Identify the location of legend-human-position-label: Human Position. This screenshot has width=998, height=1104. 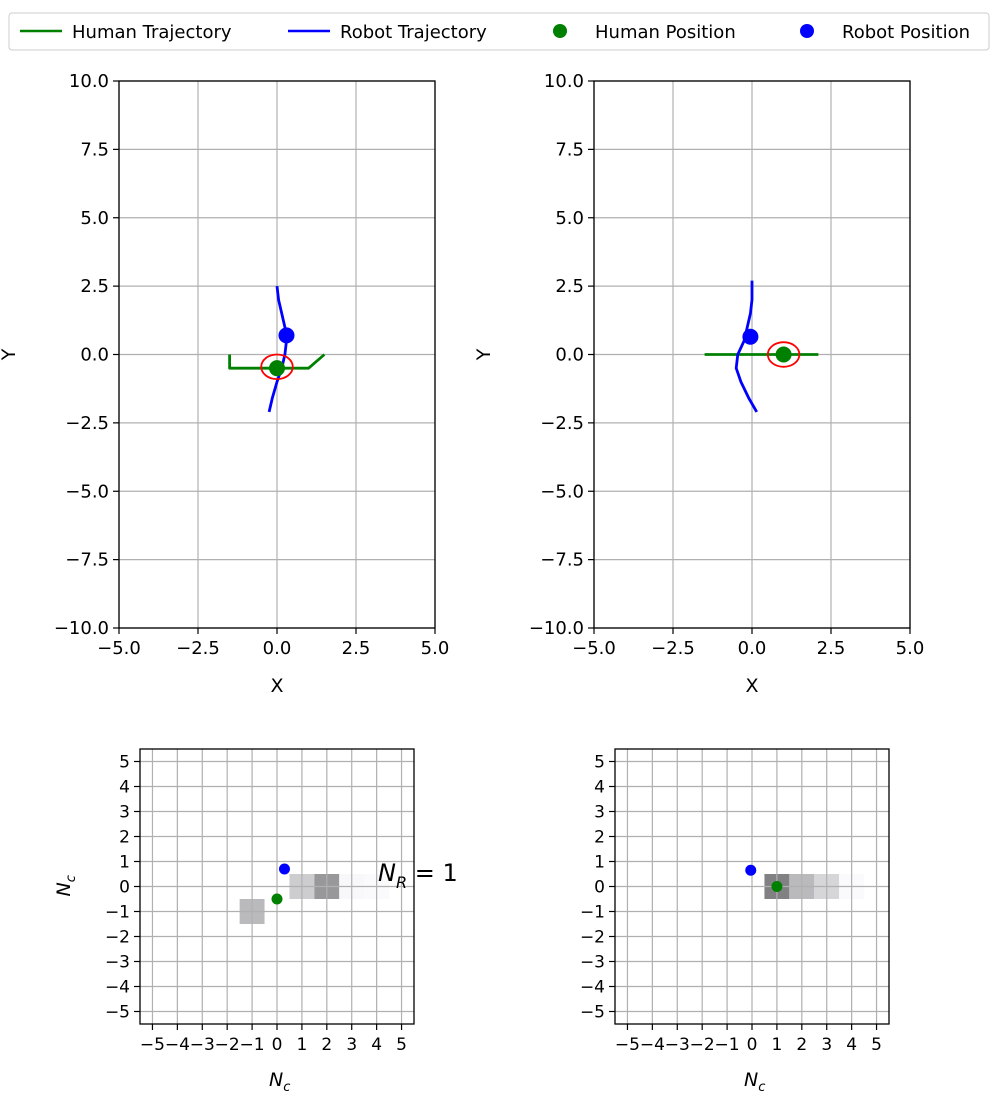
(665, 32).